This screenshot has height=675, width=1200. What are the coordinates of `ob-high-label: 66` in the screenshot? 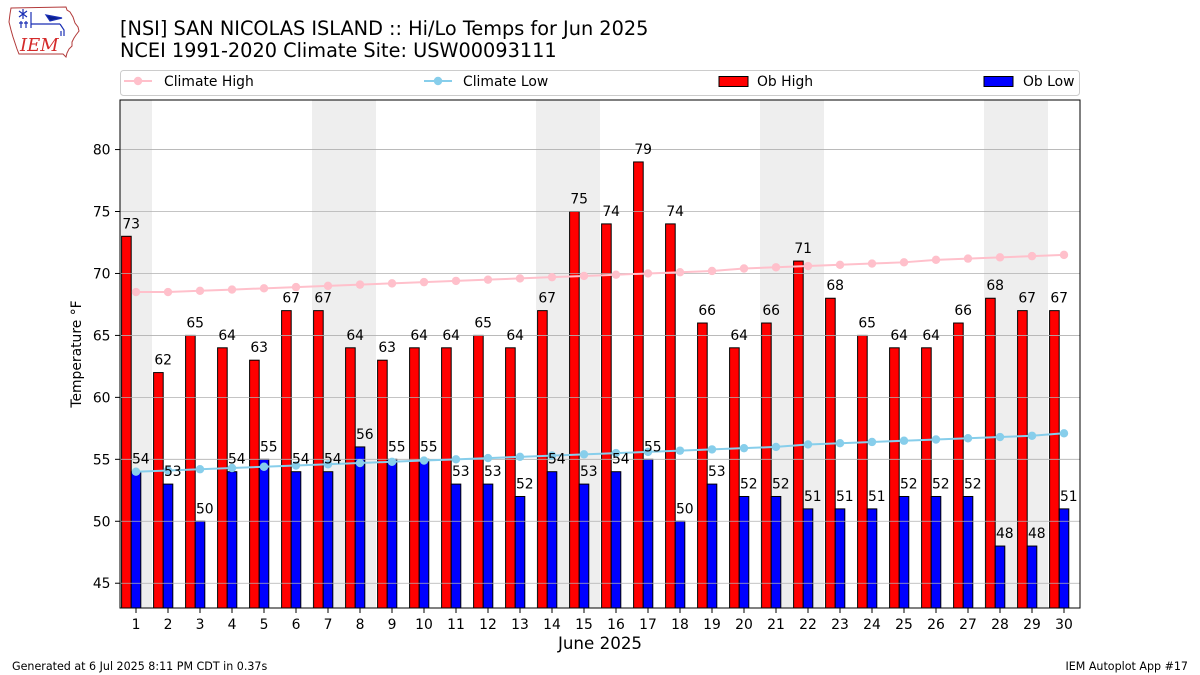 It's located at (771, 311).